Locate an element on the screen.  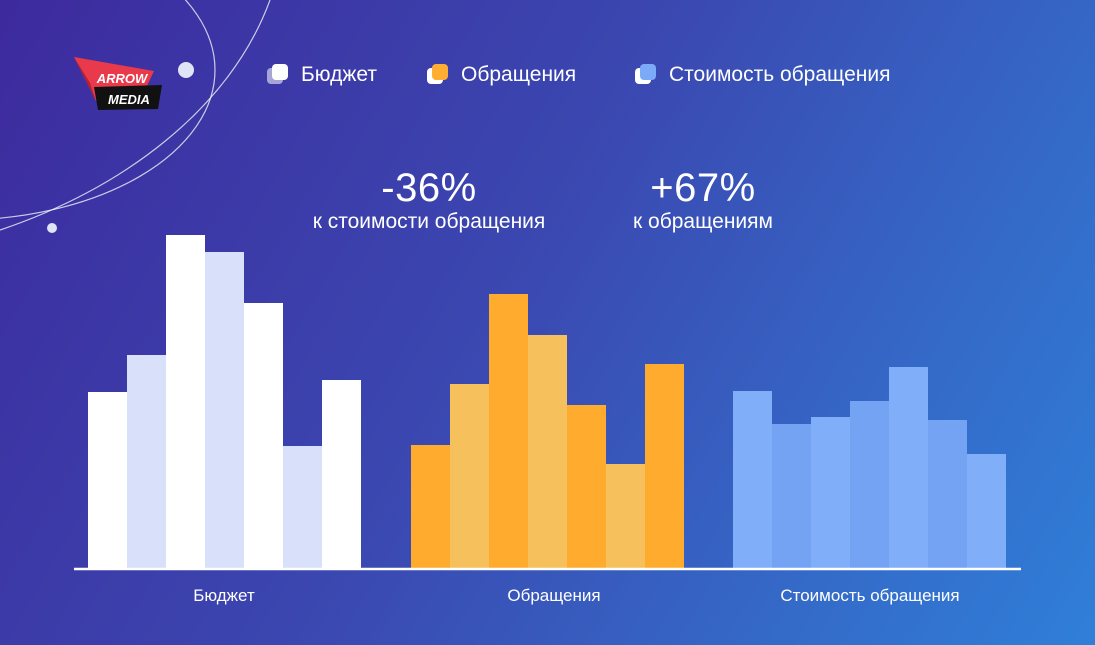
stat-inquiries-change-description: к обращениям is located at coordinates (703, 221).